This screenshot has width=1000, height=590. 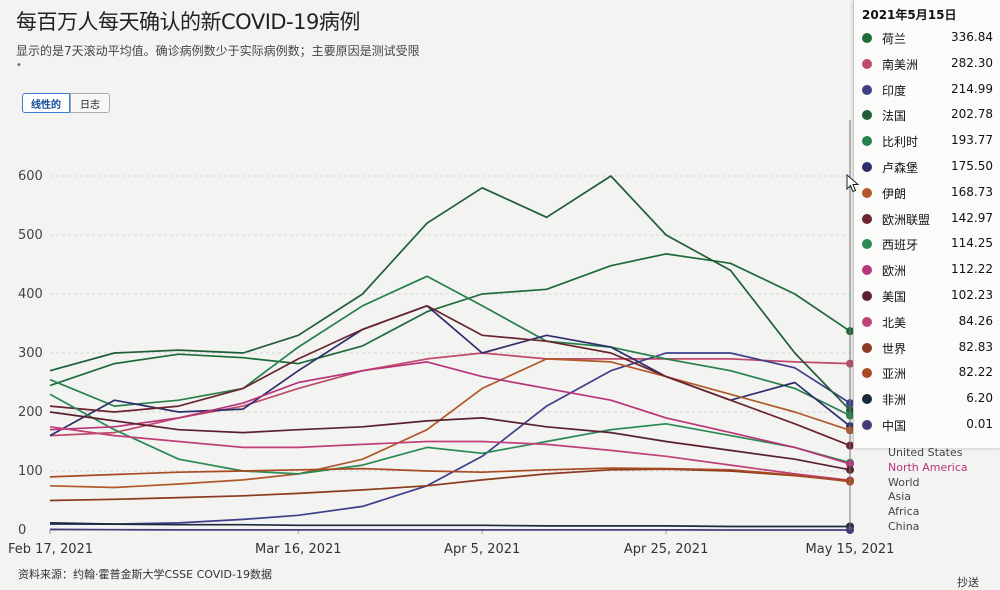 I want to click on tooltip-series-name: 欧洲联盟, so click(x=906, y=219).